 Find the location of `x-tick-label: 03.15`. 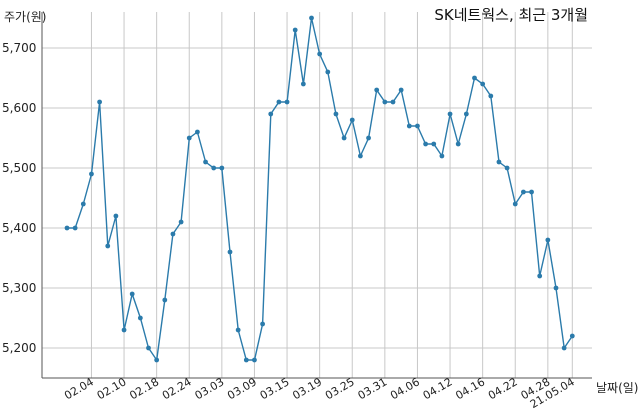

x-tick-label: 03.15 is located at coordinates (275, 388).